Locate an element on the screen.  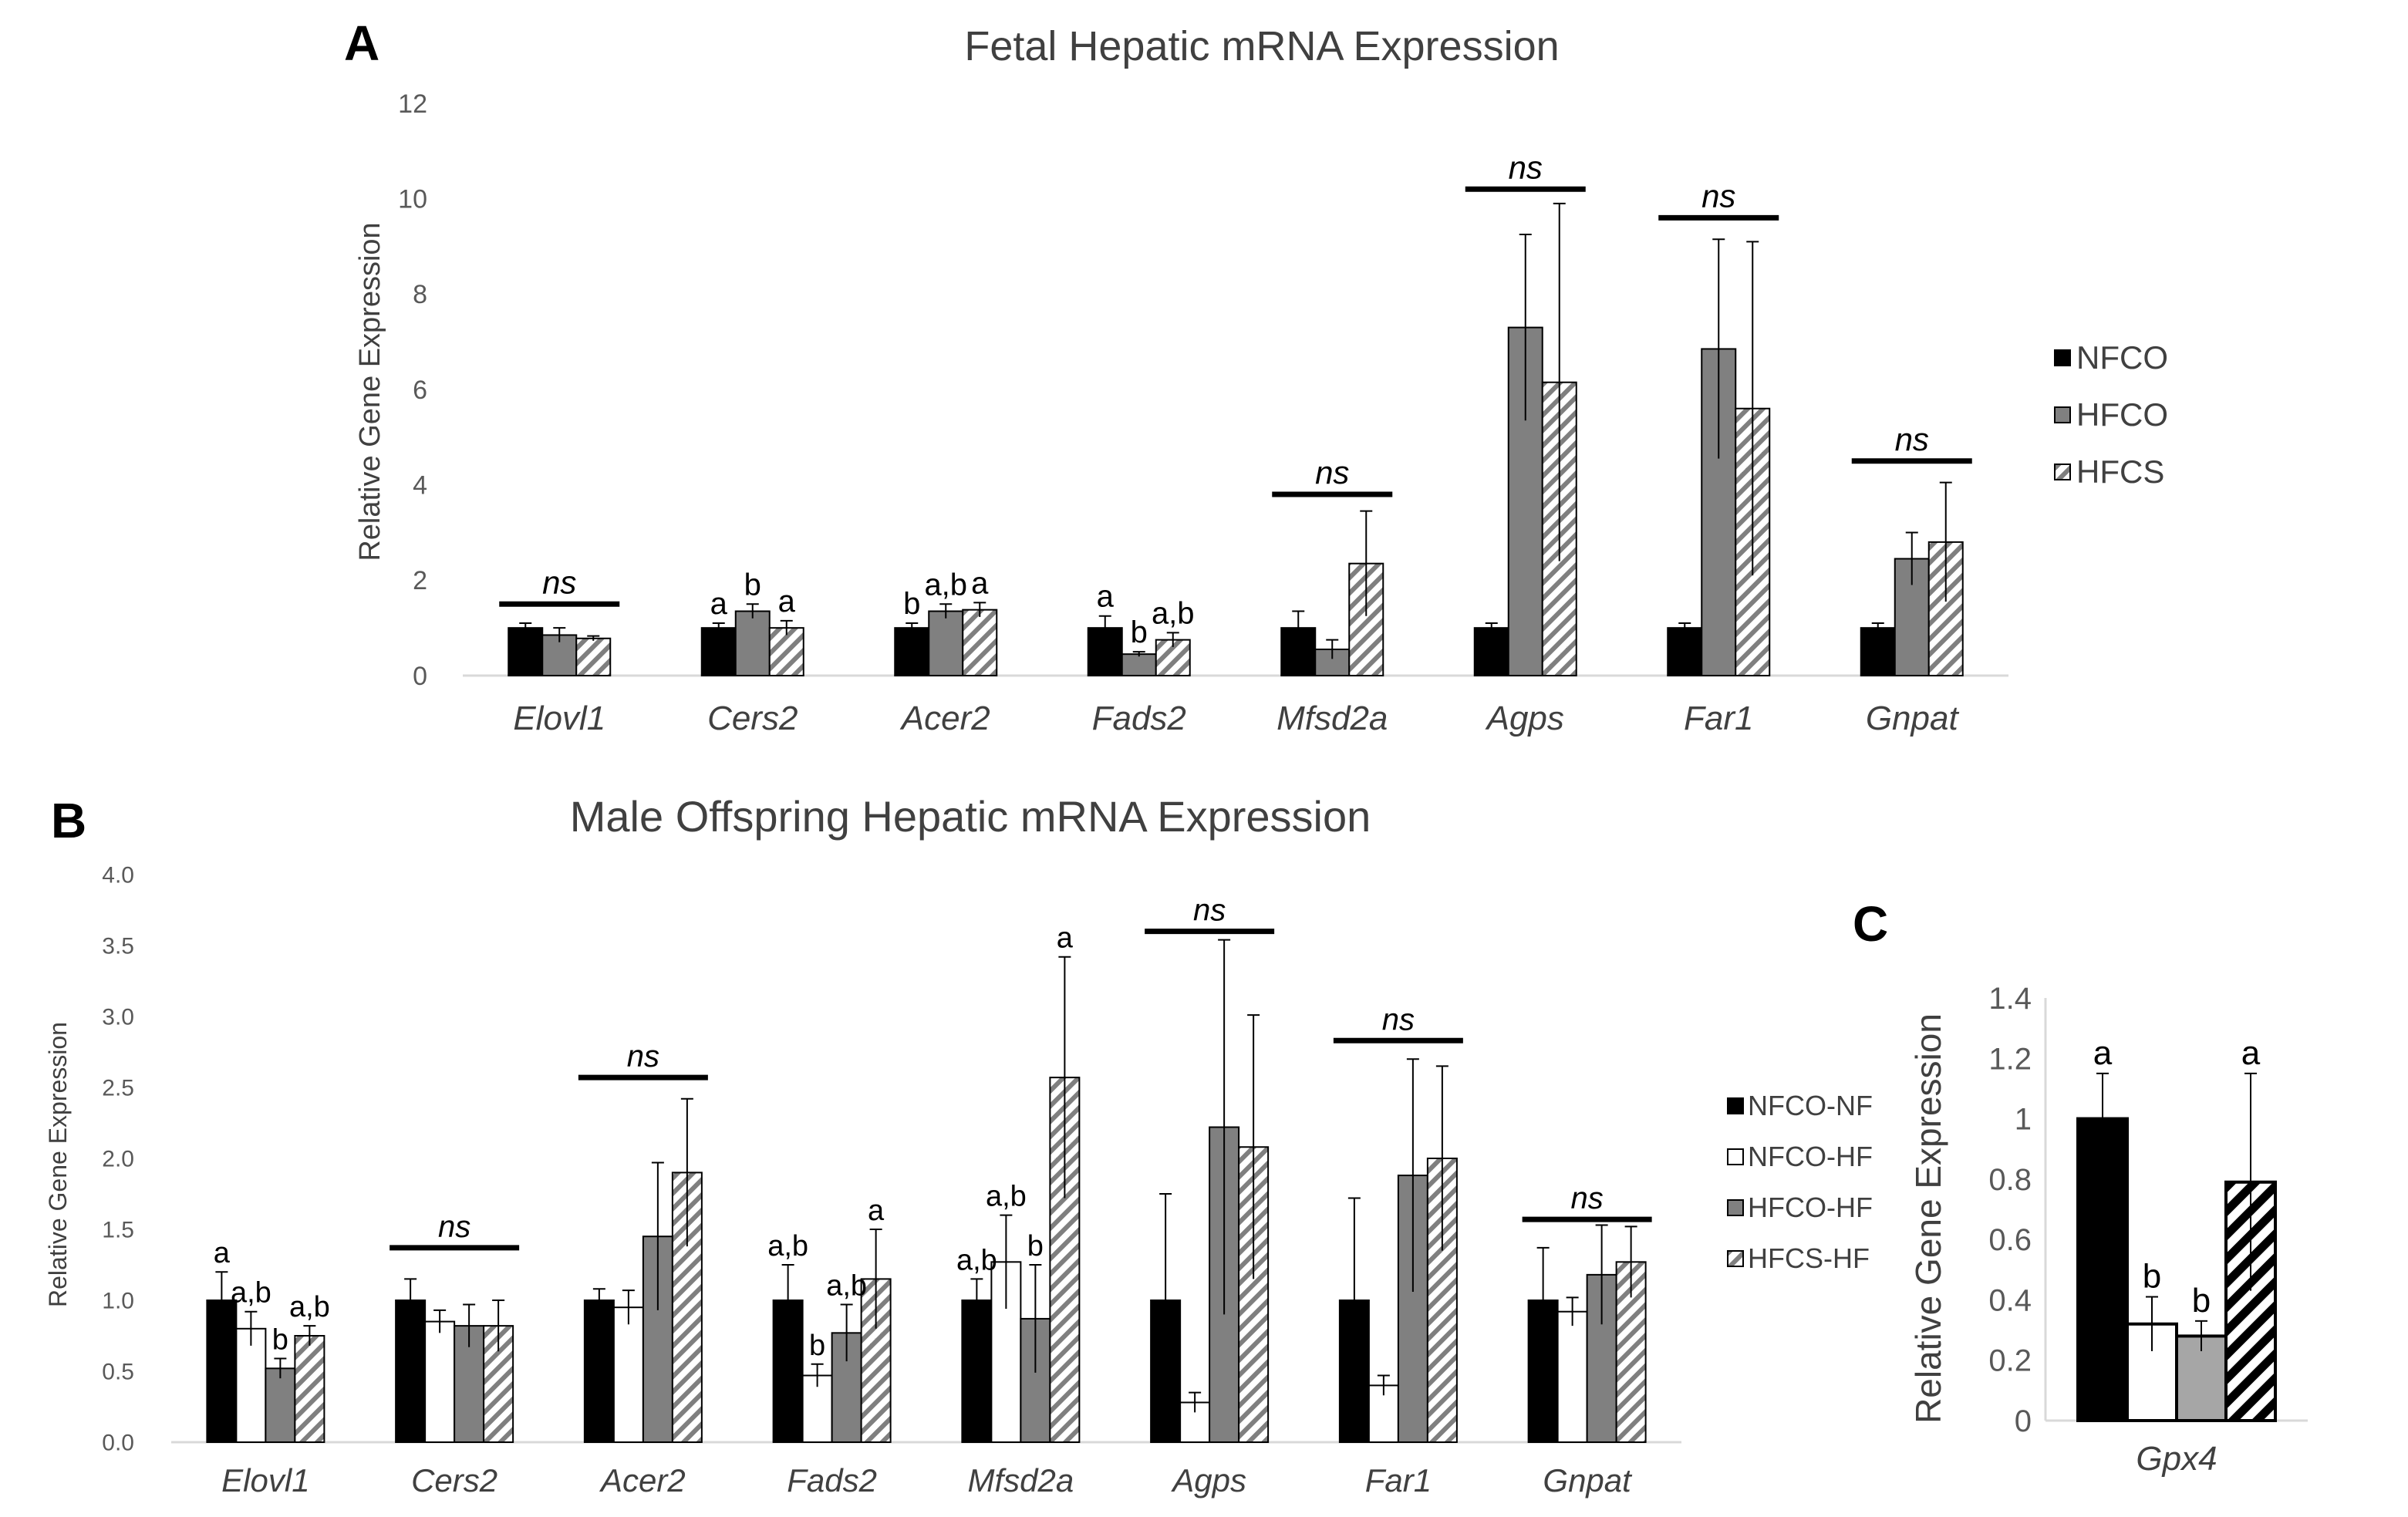
legend-label-hfcs-hf: HFCS-HF is located at coordinates (1809, 1258).